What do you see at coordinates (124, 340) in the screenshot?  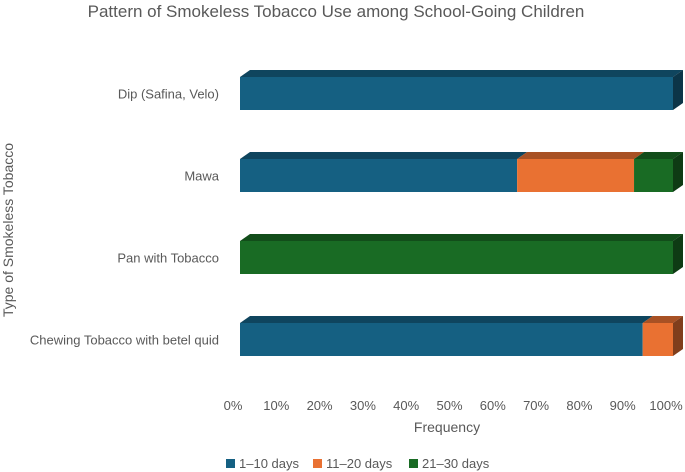 I see `category-label: Chewing Tobacco with betel quid` at bounding box center [124, 340].